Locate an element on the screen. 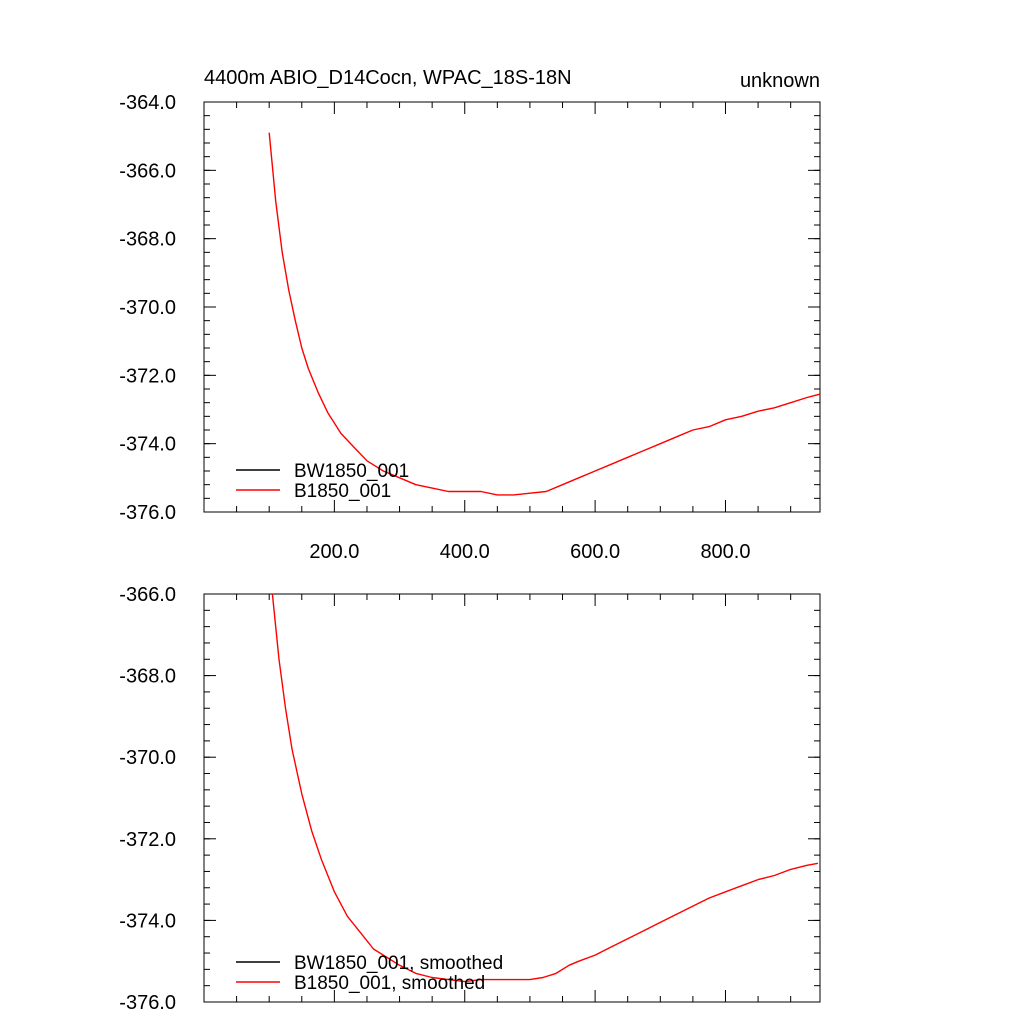 Image resolution: width=1024 pixels, height=1029 pixels. chart-title: 4400m ABIO_D14Cocn, WPAC_18S-18N is located at coordinates (388, 78).